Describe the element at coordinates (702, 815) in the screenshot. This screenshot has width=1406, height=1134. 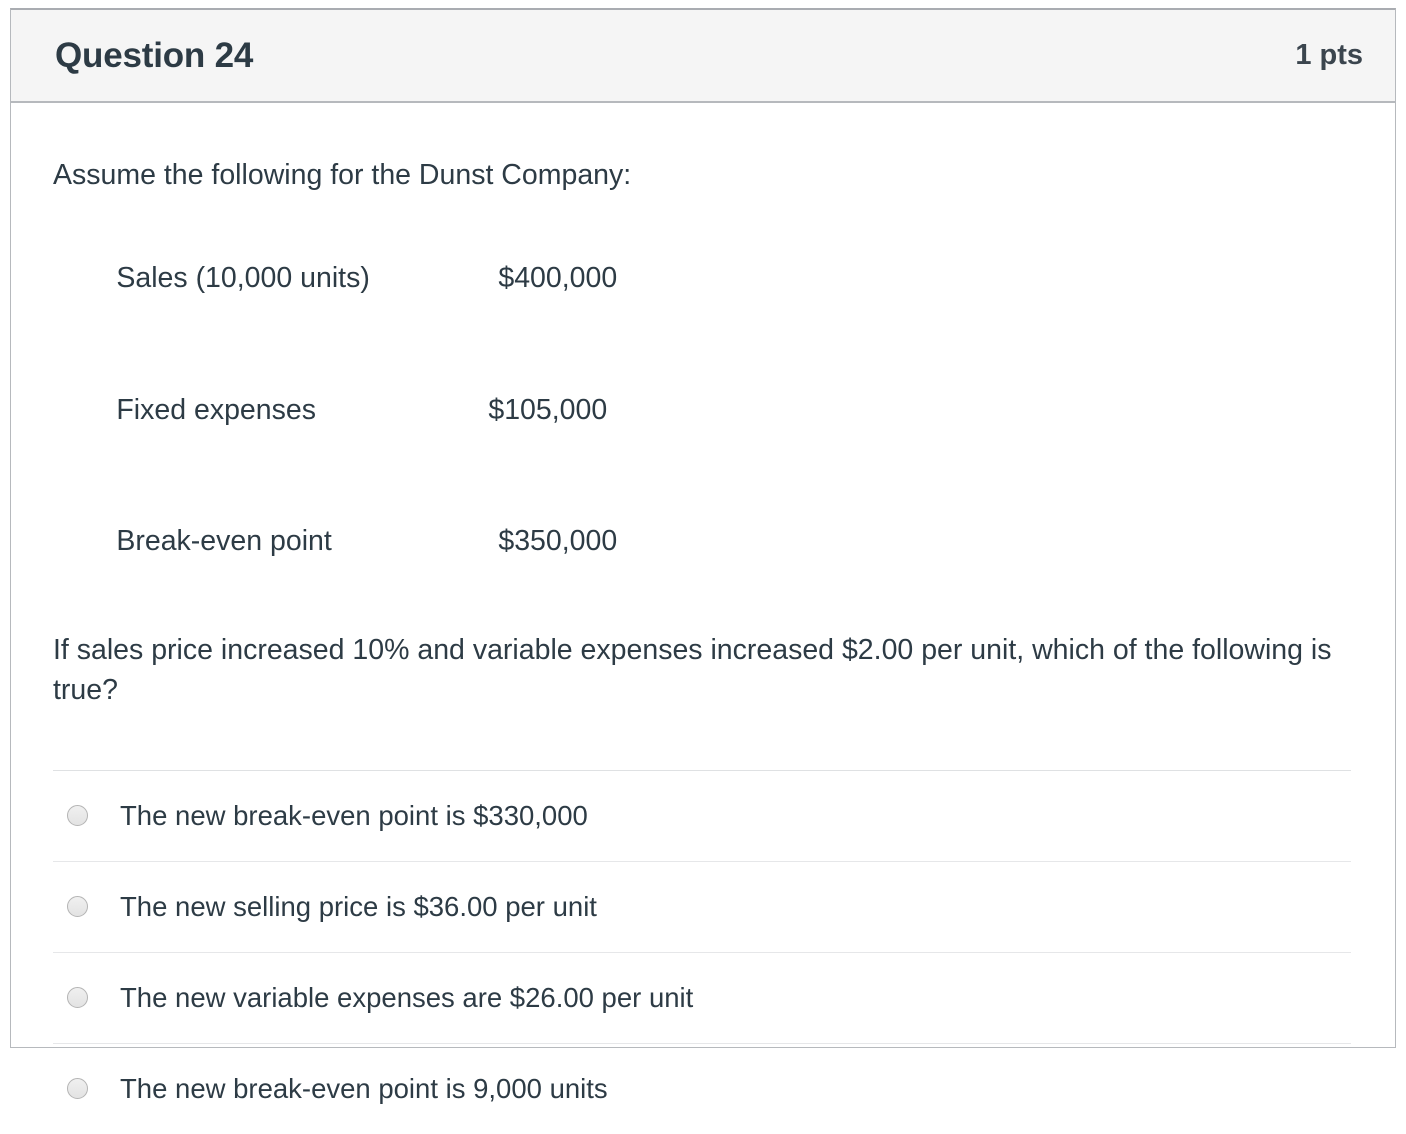
I see `answer-option-1: The new break-even point is $330,000` at that location.